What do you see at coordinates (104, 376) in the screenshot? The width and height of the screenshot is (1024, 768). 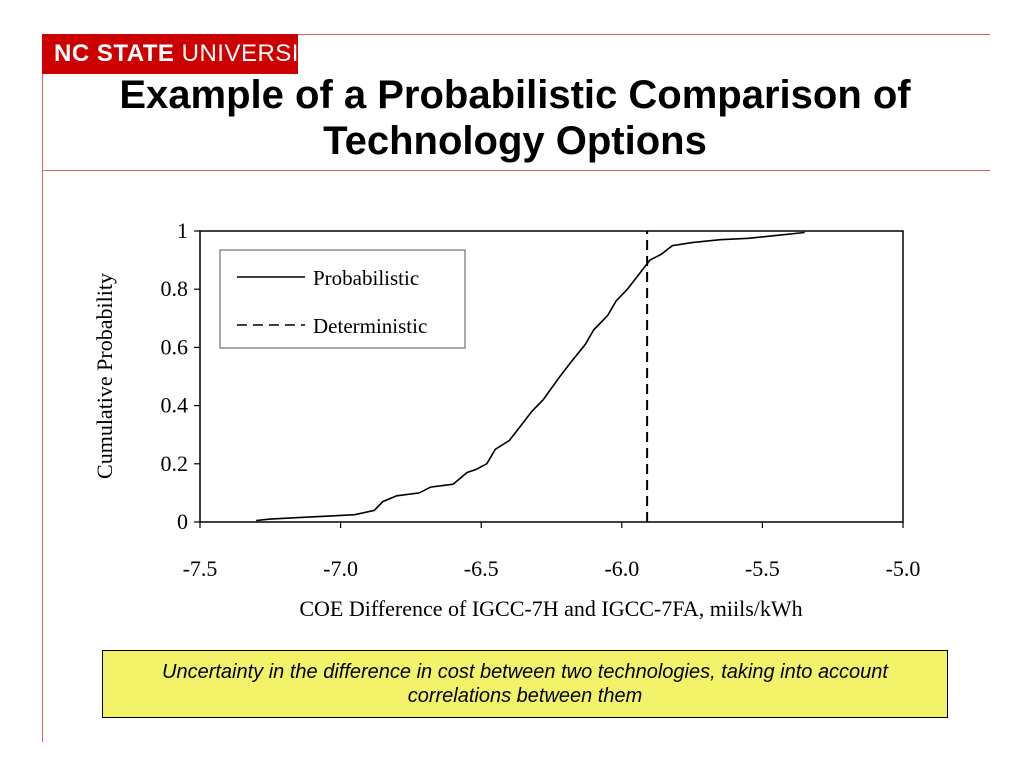 I see `y-axis-label: Cumulative Probability` at bounding box center [104, 376].